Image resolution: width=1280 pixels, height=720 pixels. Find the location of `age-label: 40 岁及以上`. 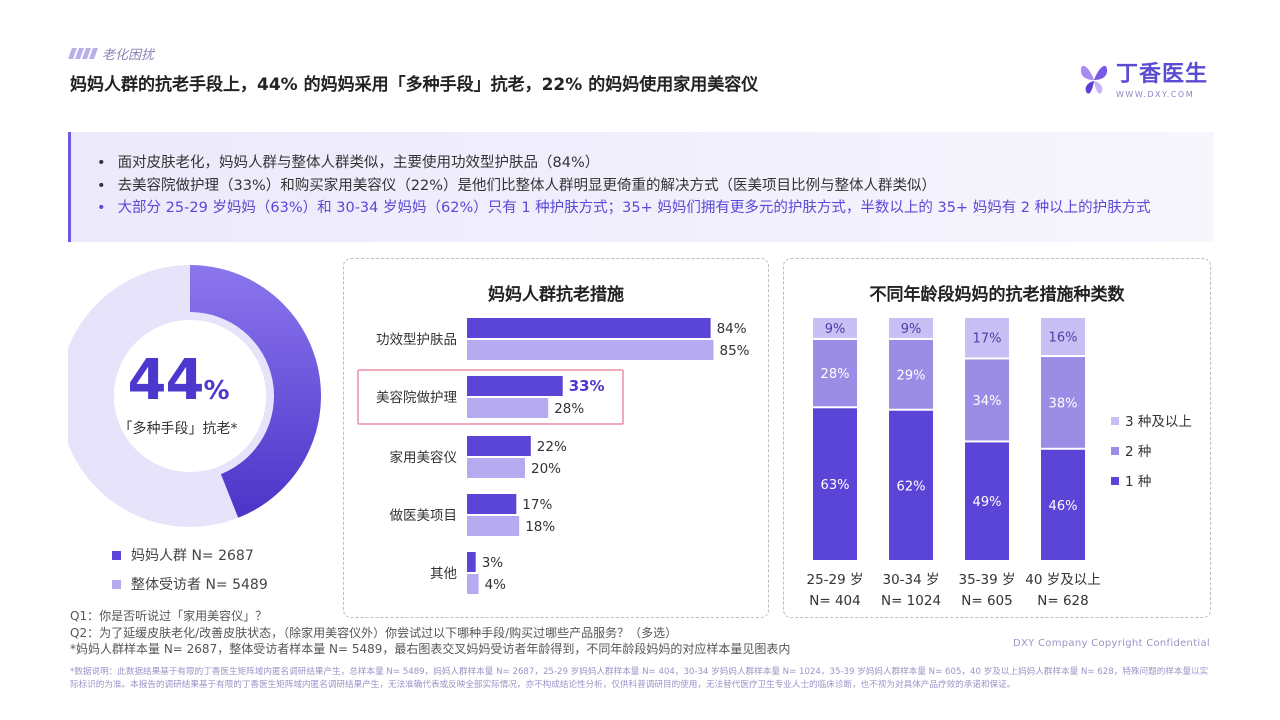

age-label: 40 岁及以上 is located at coordinates (1062, 580).